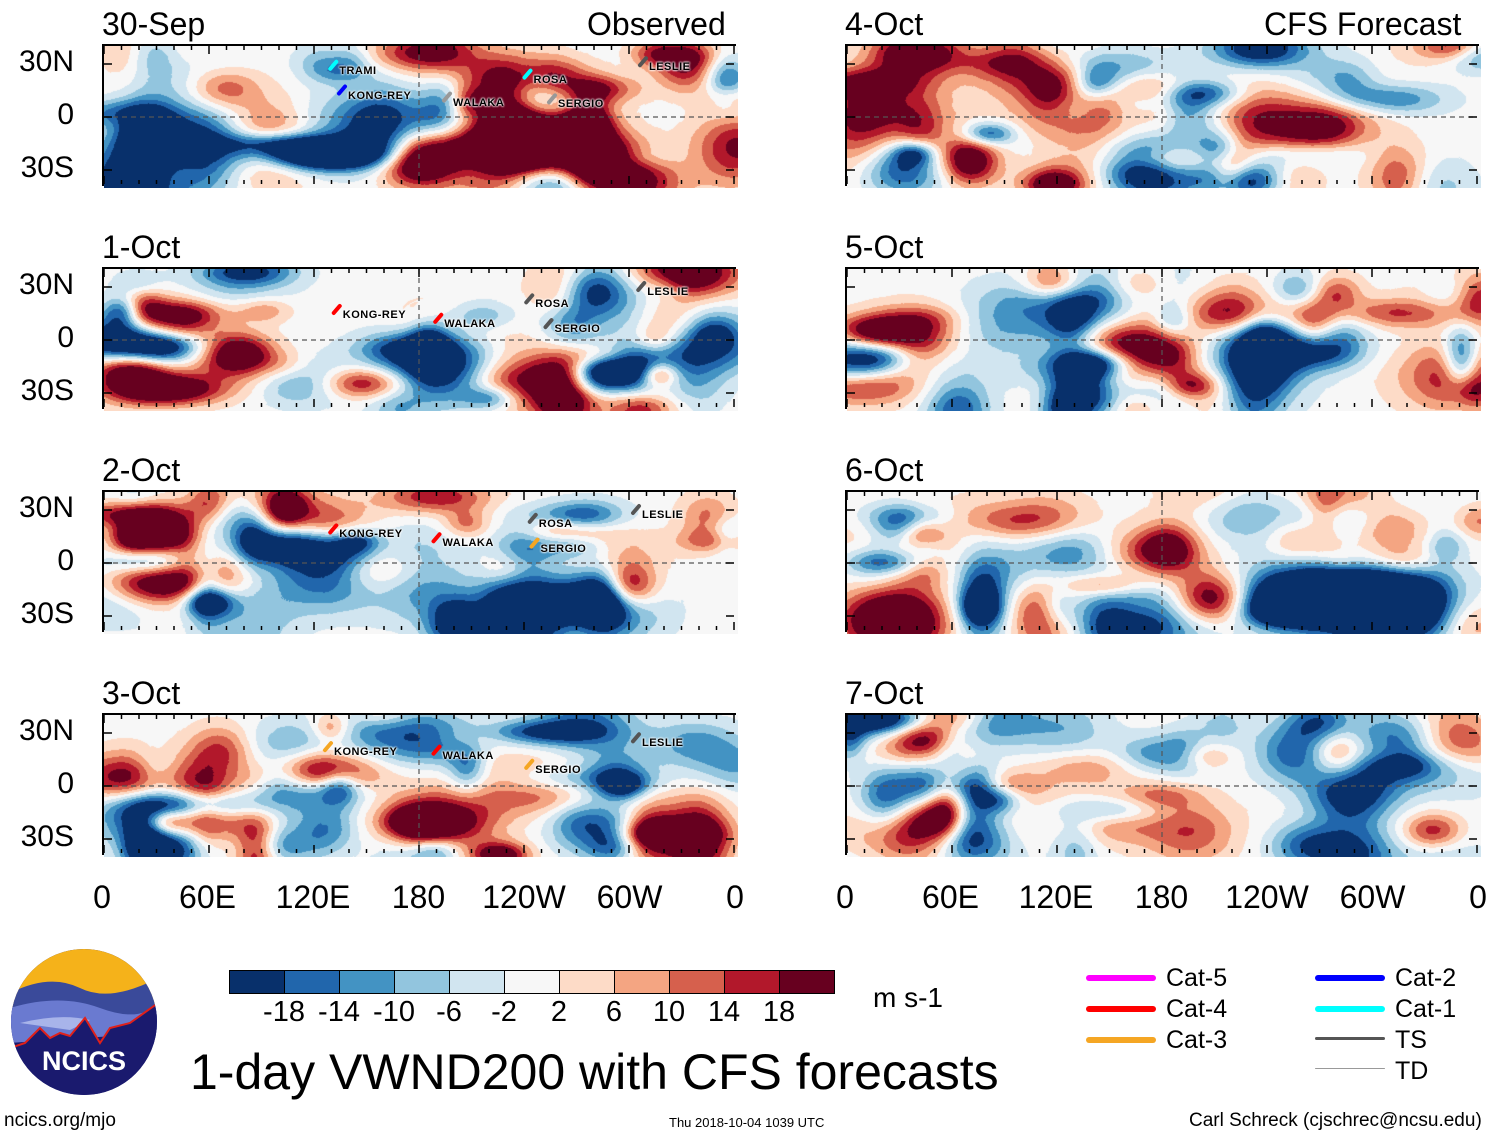  Describe the element at coordinates (342, 90) in the screenshot. I see `storm-track-kong-rey` at that location.